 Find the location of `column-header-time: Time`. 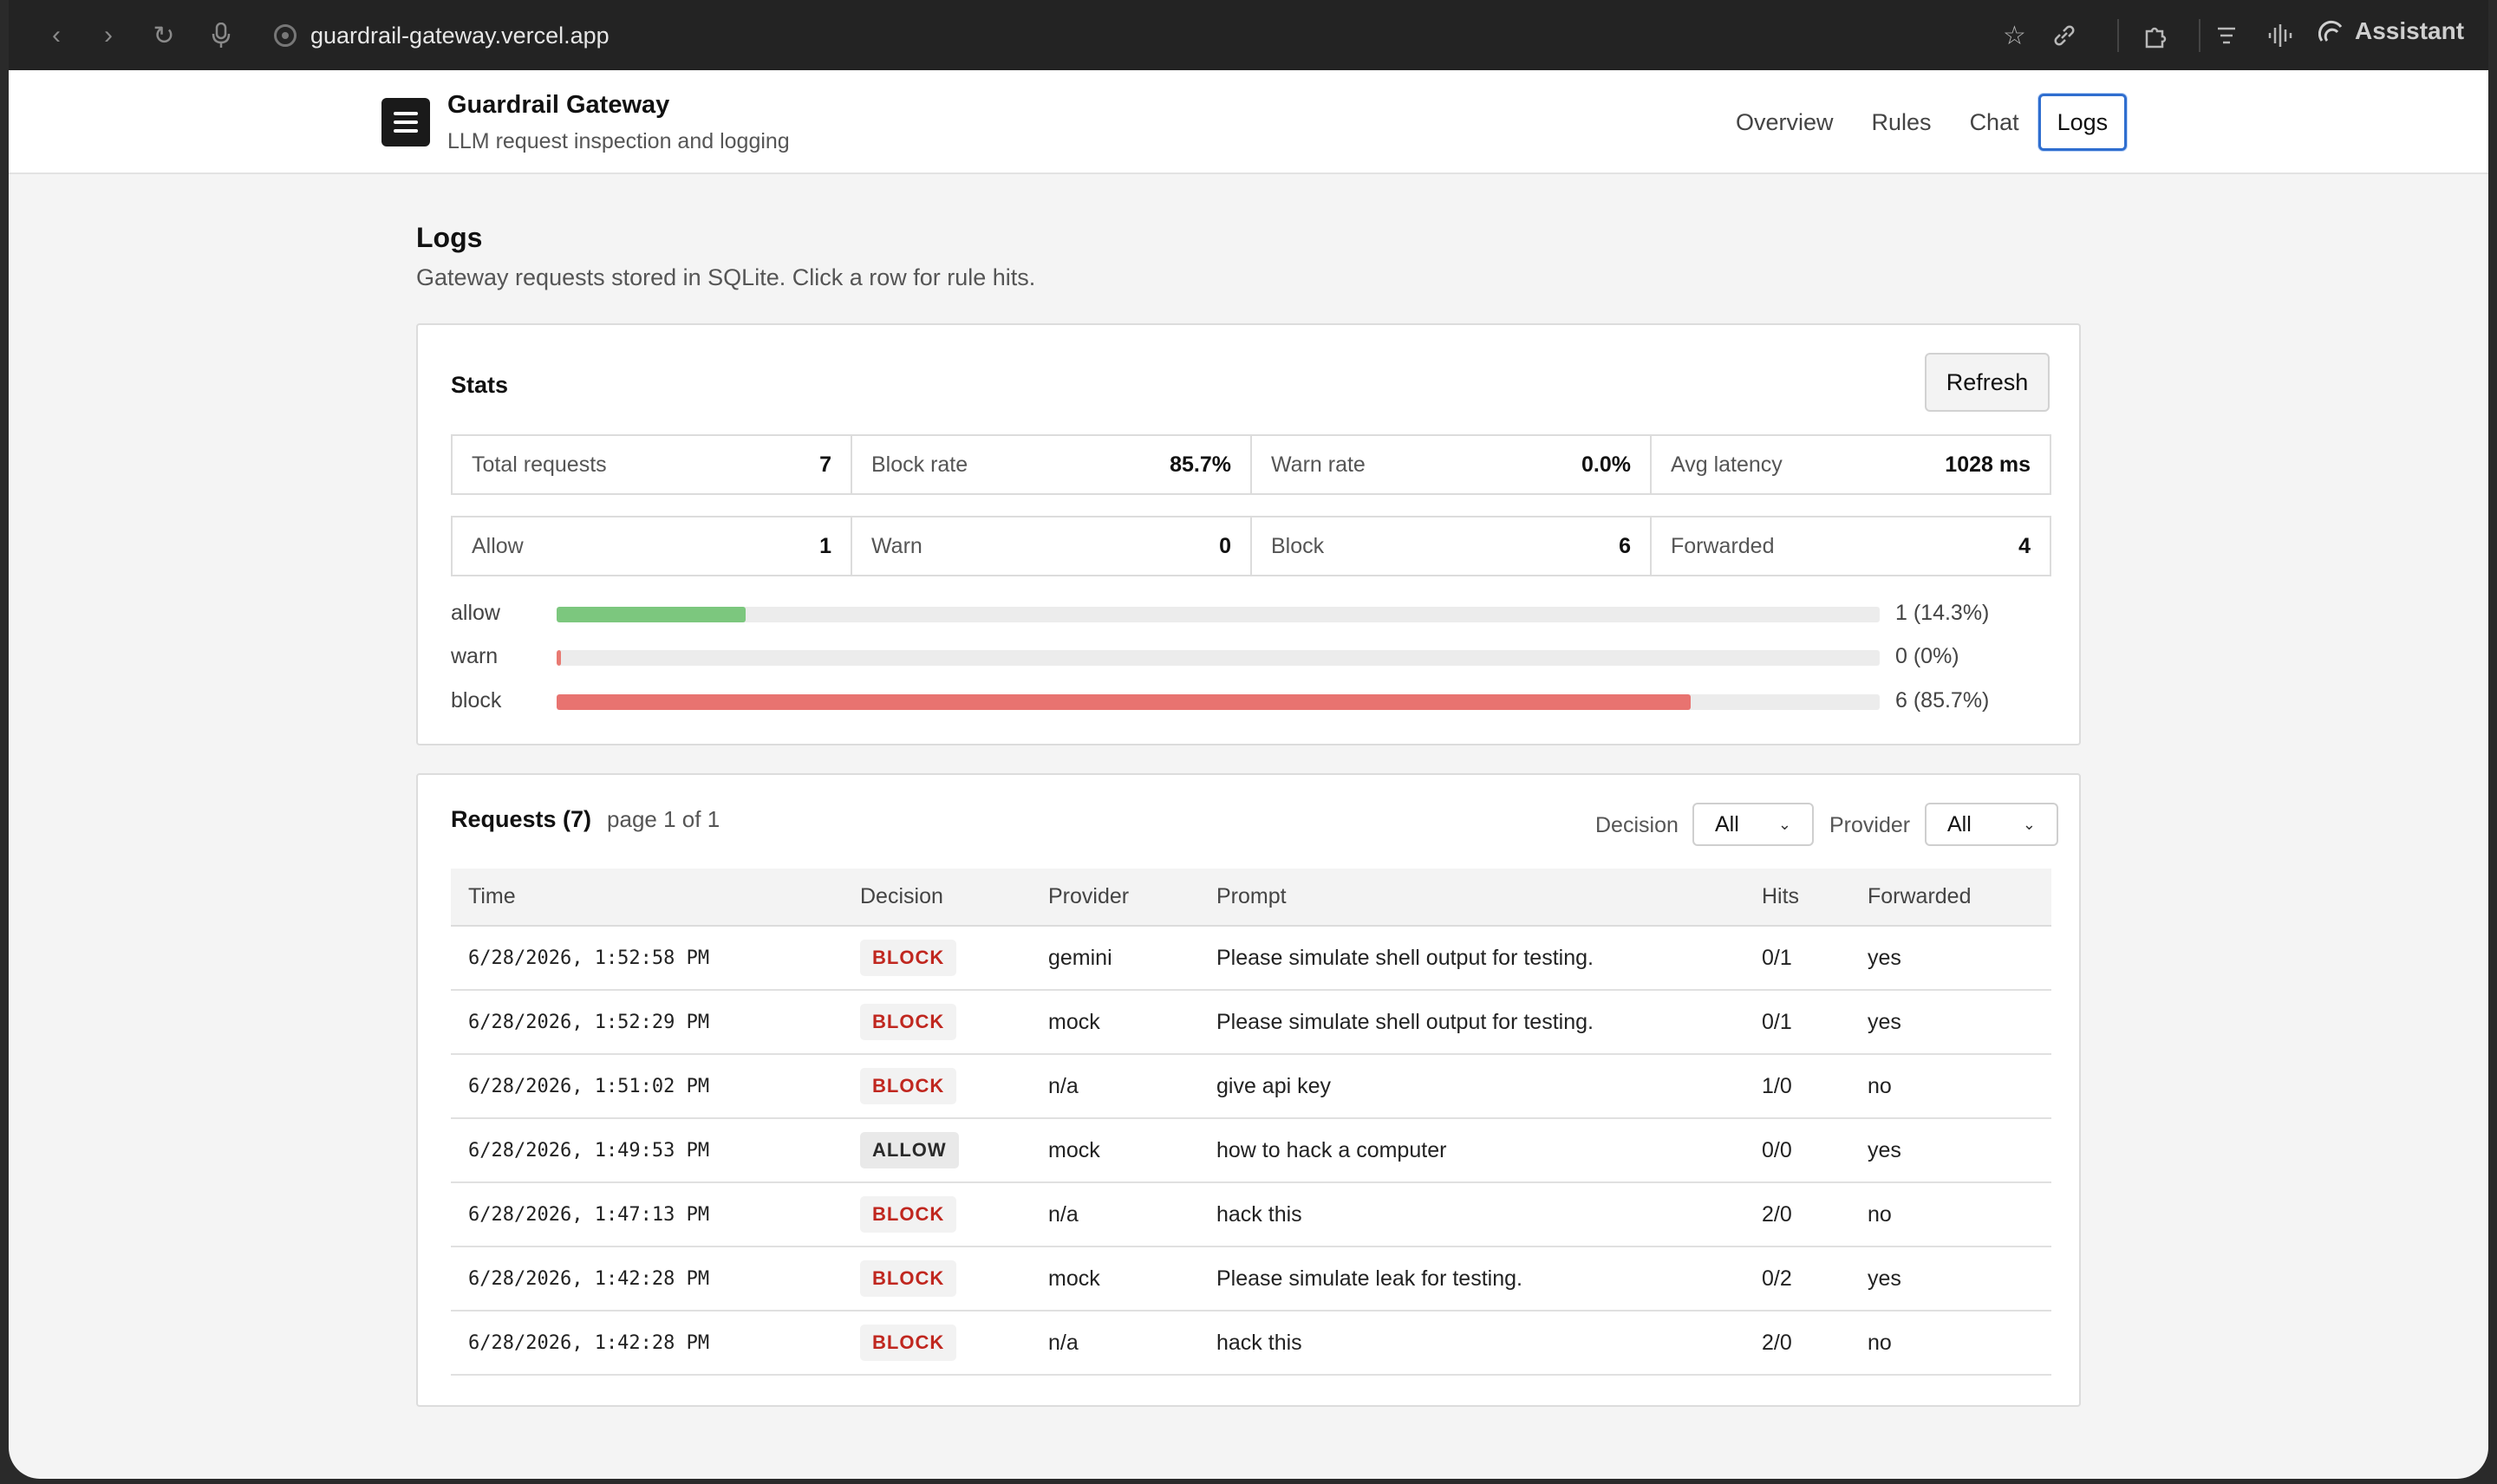

column-header-time: Time is located at coordinates (647, 898).